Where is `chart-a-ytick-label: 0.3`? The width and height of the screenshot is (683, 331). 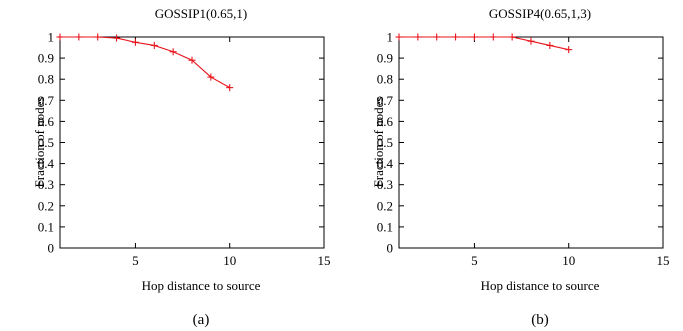
chart-a-ytick-label: 0.3 is located at coordinates (46, 184).